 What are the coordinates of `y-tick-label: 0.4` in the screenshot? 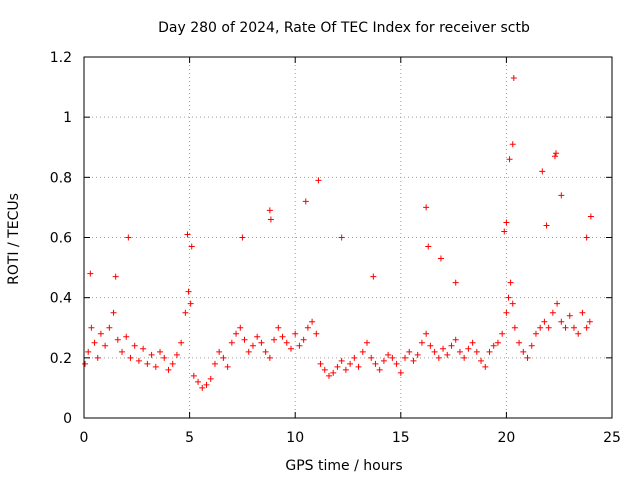 It's located at (61, 299).